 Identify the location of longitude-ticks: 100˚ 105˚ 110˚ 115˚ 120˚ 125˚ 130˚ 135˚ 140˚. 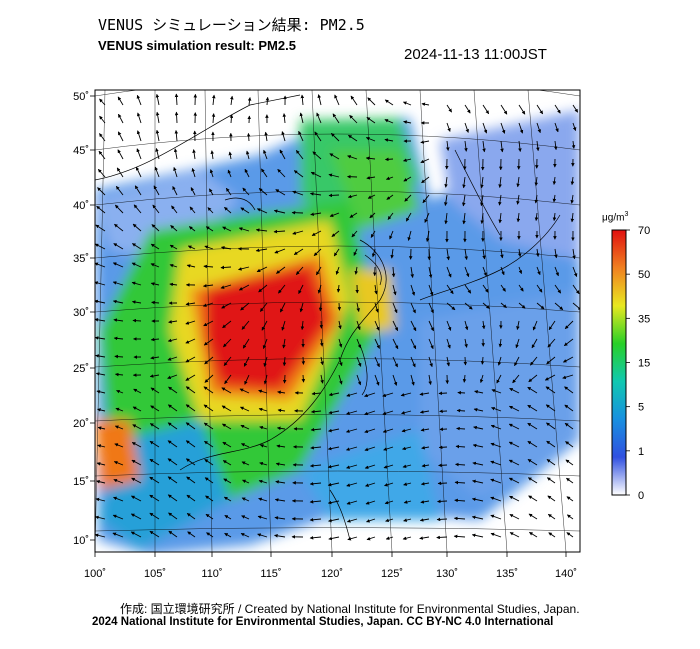
(330, 566).